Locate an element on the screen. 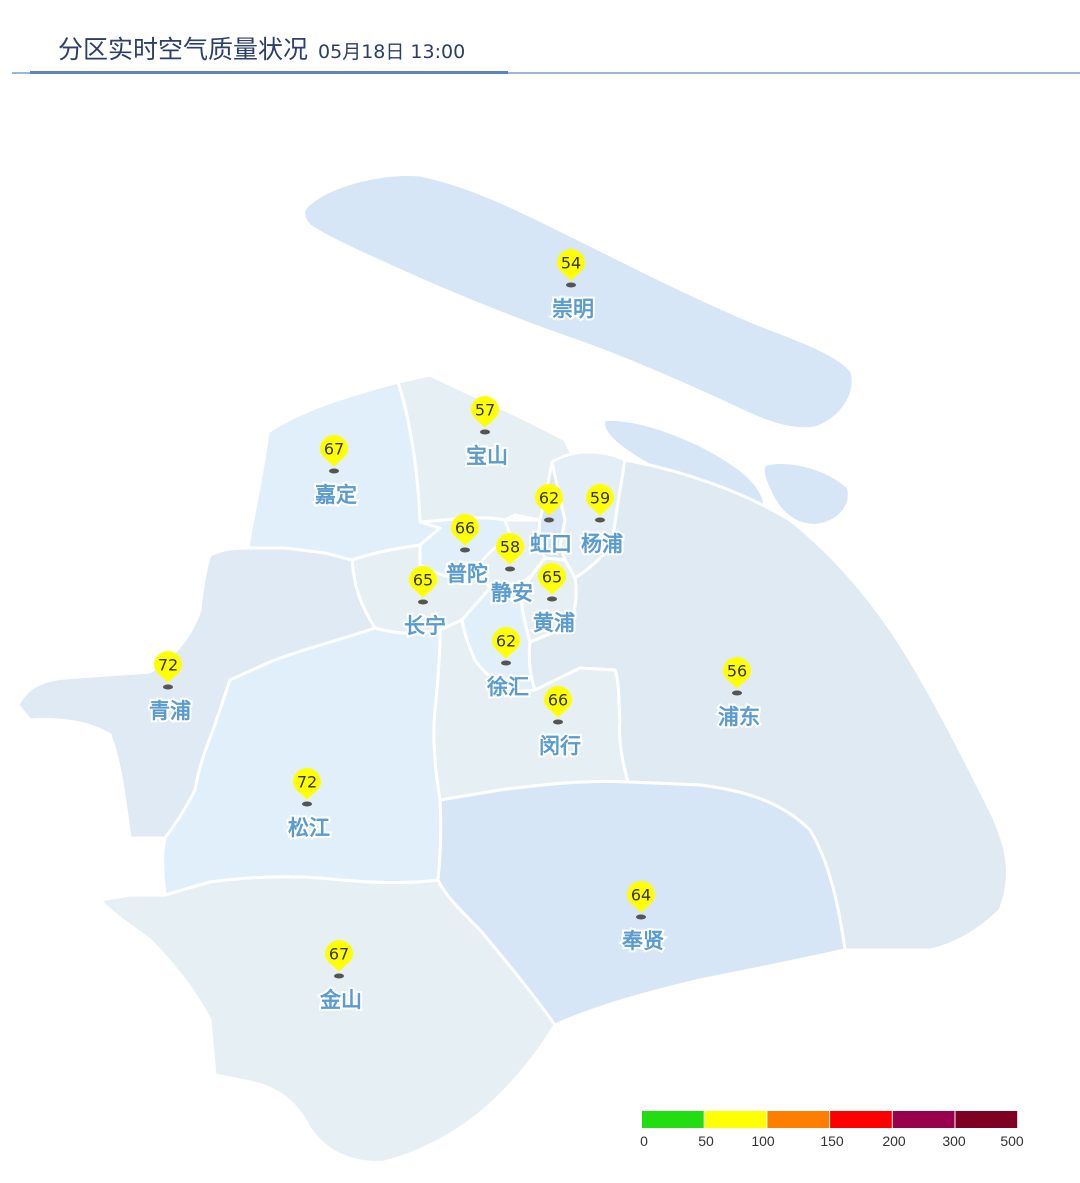  aqi-marker-jinshan: 67 金山 is located at coordinates (340, 977).